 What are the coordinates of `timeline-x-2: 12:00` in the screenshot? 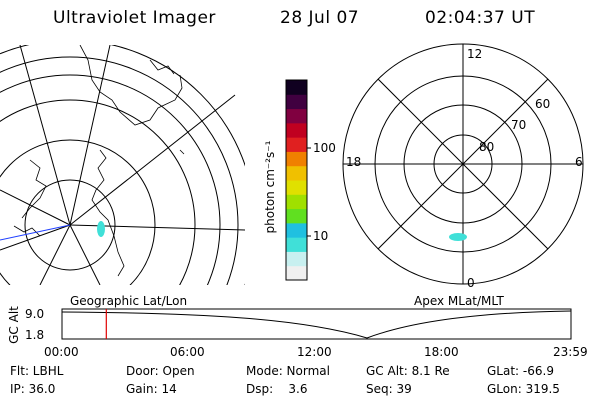 It's located at (314, 352).